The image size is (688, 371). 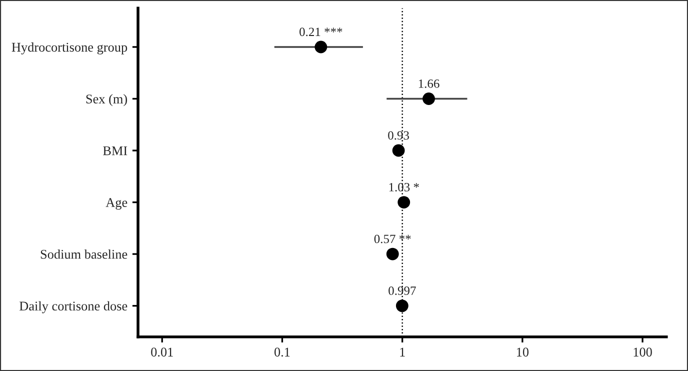 What do you see at coordinates (402, 352) in the screenshot?
I see `x-tick-label: 1` at bounding box center [402, 352].